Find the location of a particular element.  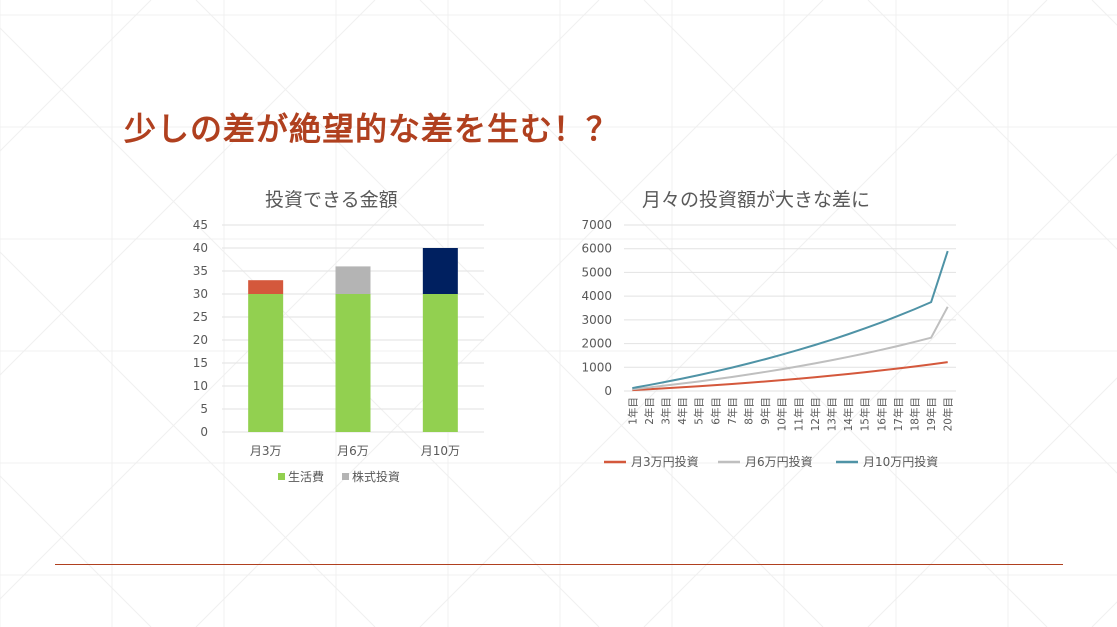

bar-y-tick-label: 5 is located at coordinates (204, 409).